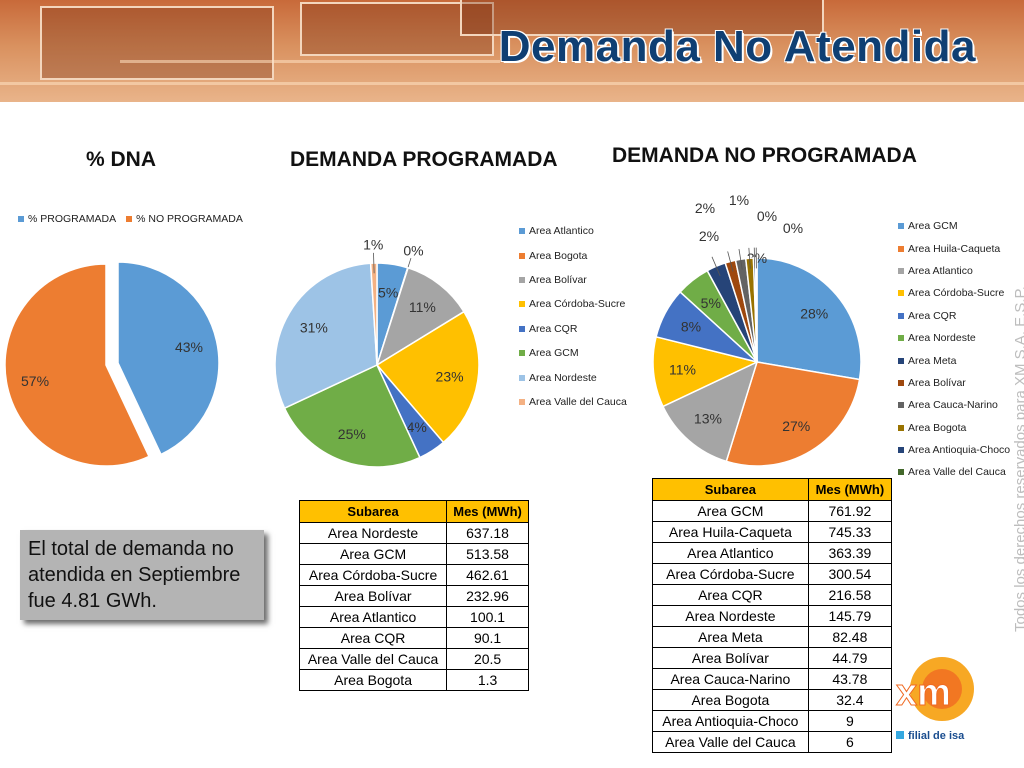  I want to click on table-row: Area Nordeste 145.79, so click(772, 616).